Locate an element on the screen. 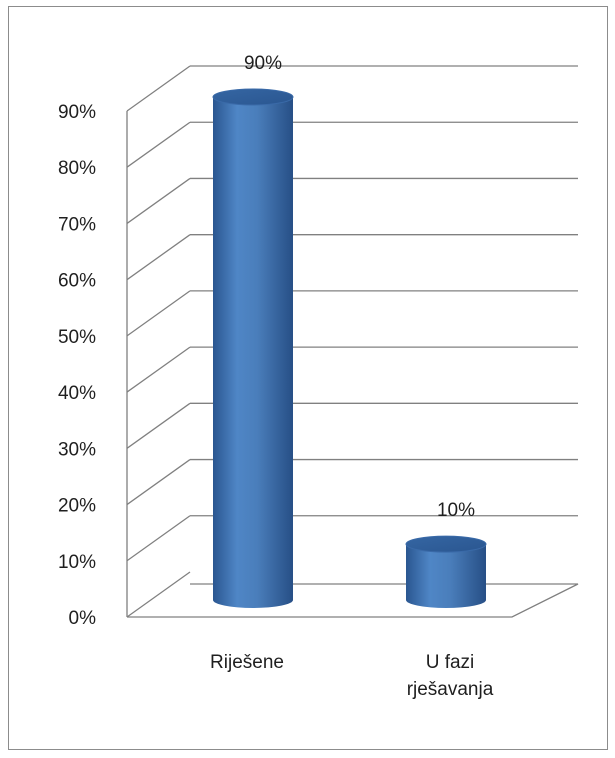 The image size is (615, 758). y-tick-label: 70% is located at coordinates (77, 224).